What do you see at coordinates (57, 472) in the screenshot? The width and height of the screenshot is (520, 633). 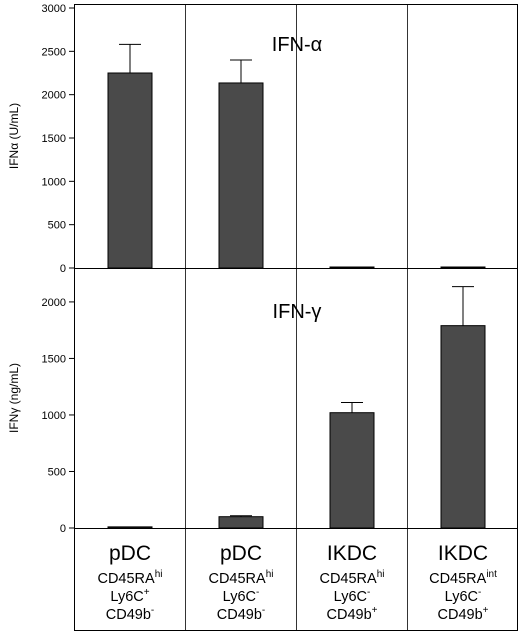 I see `ifn-gamma-y-tick-label: 500` at bounding box center [57, 472].